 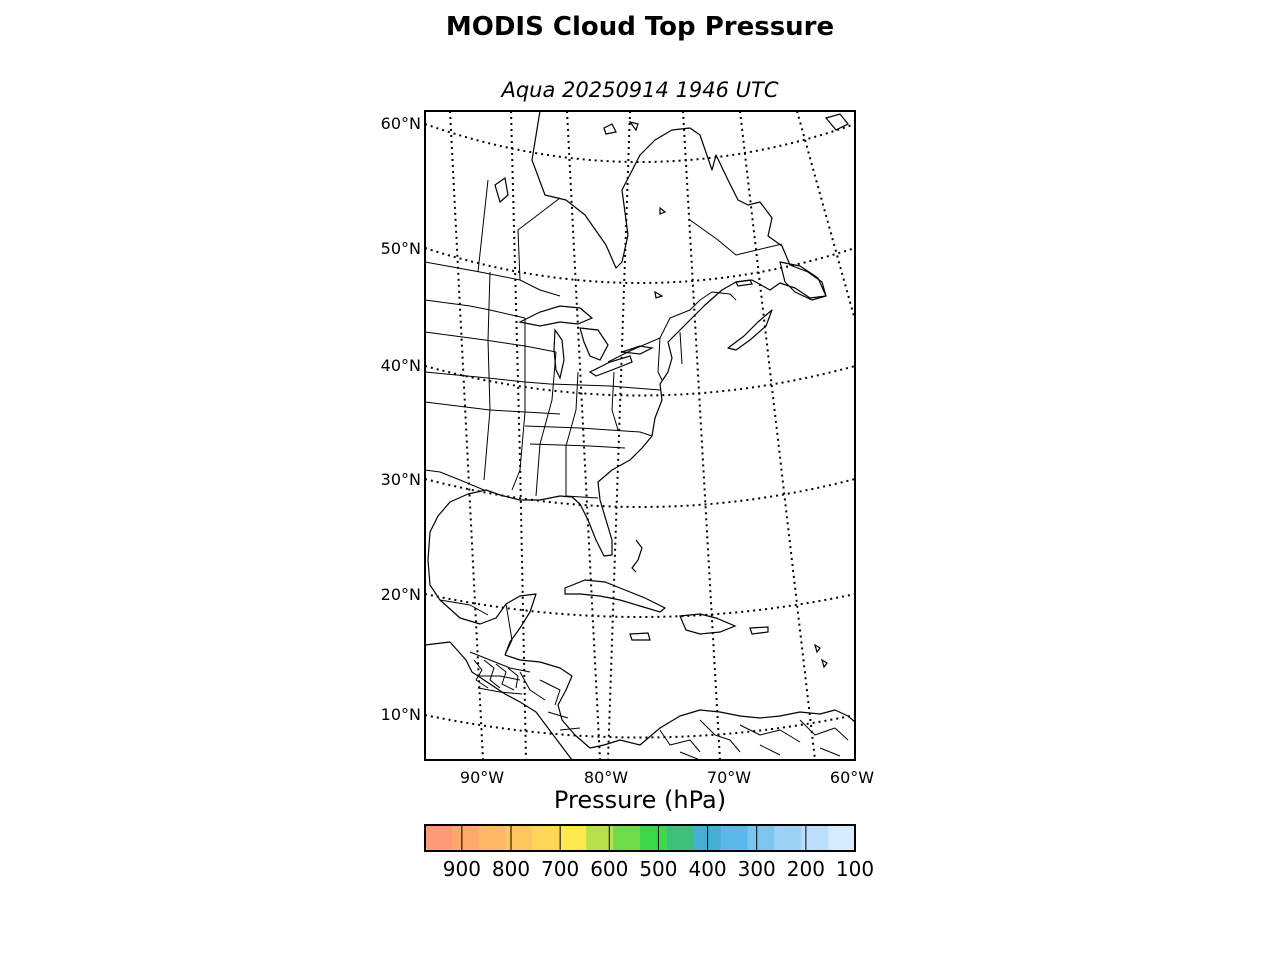 I want to click on colorbar-tick-label: 800, so click(x=511, y=869).